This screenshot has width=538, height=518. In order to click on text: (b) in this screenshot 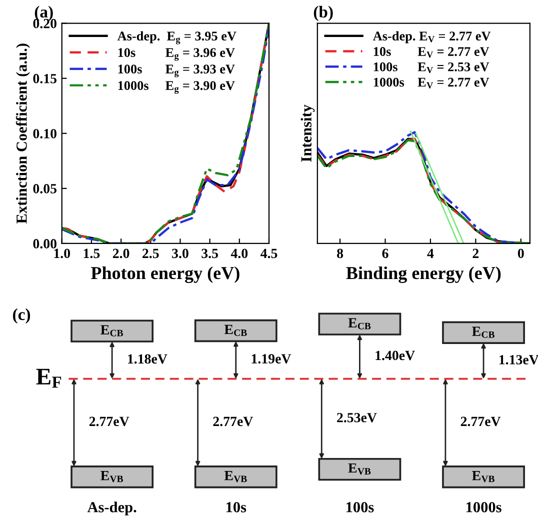, I will do `click(323, 13)`.